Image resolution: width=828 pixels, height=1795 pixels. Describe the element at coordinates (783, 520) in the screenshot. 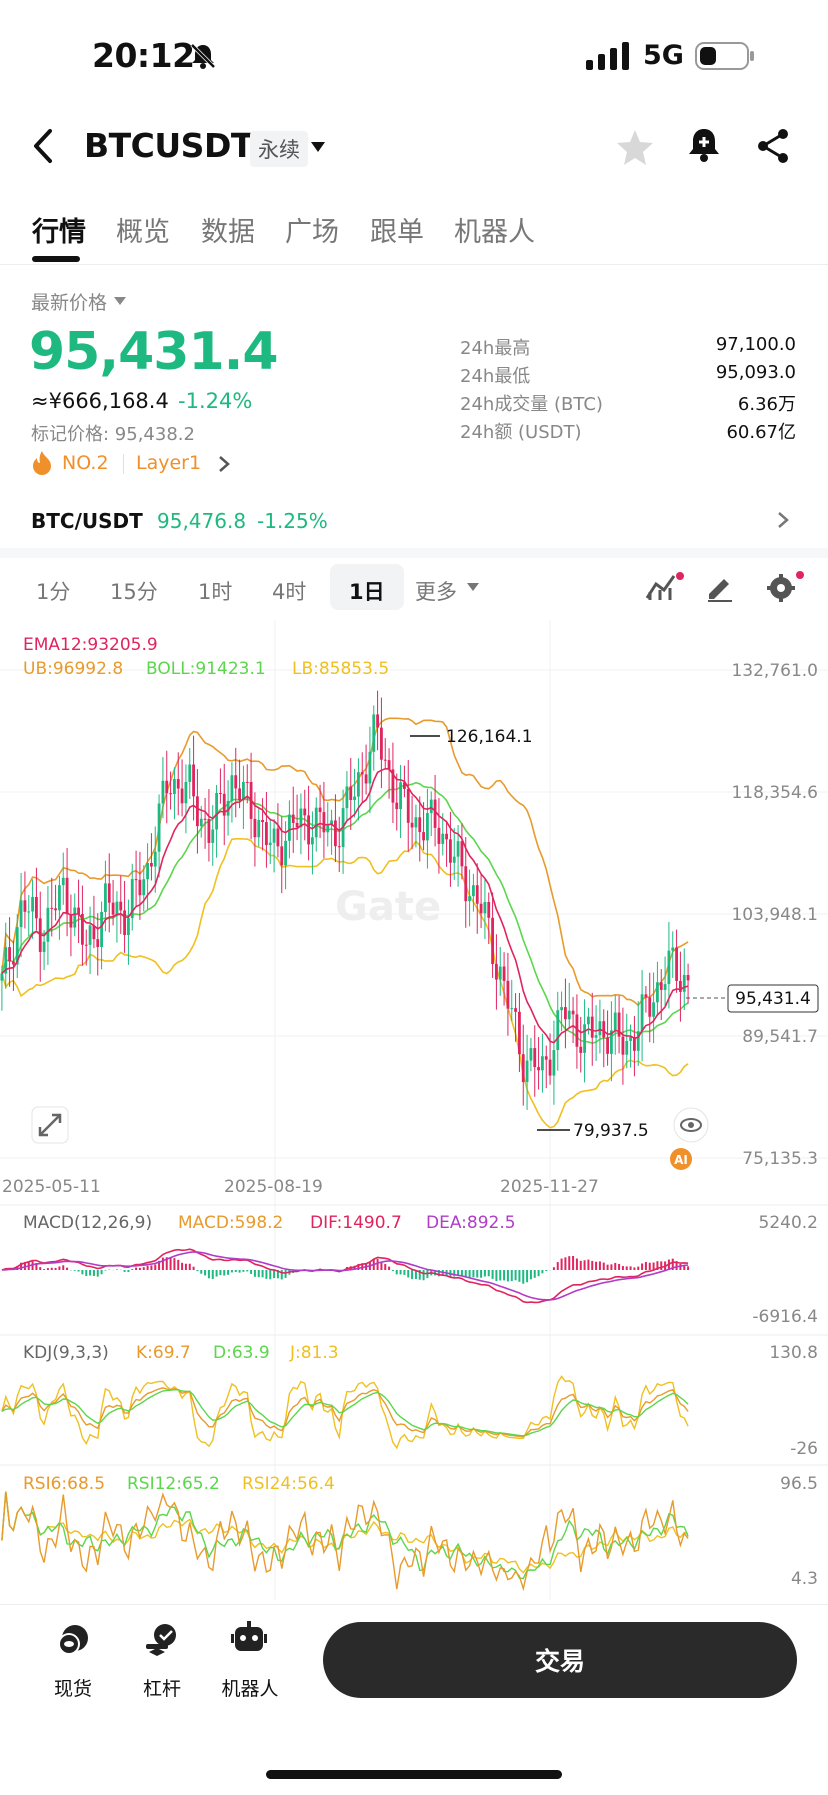

I see `spot-chevron-icon` at that location.